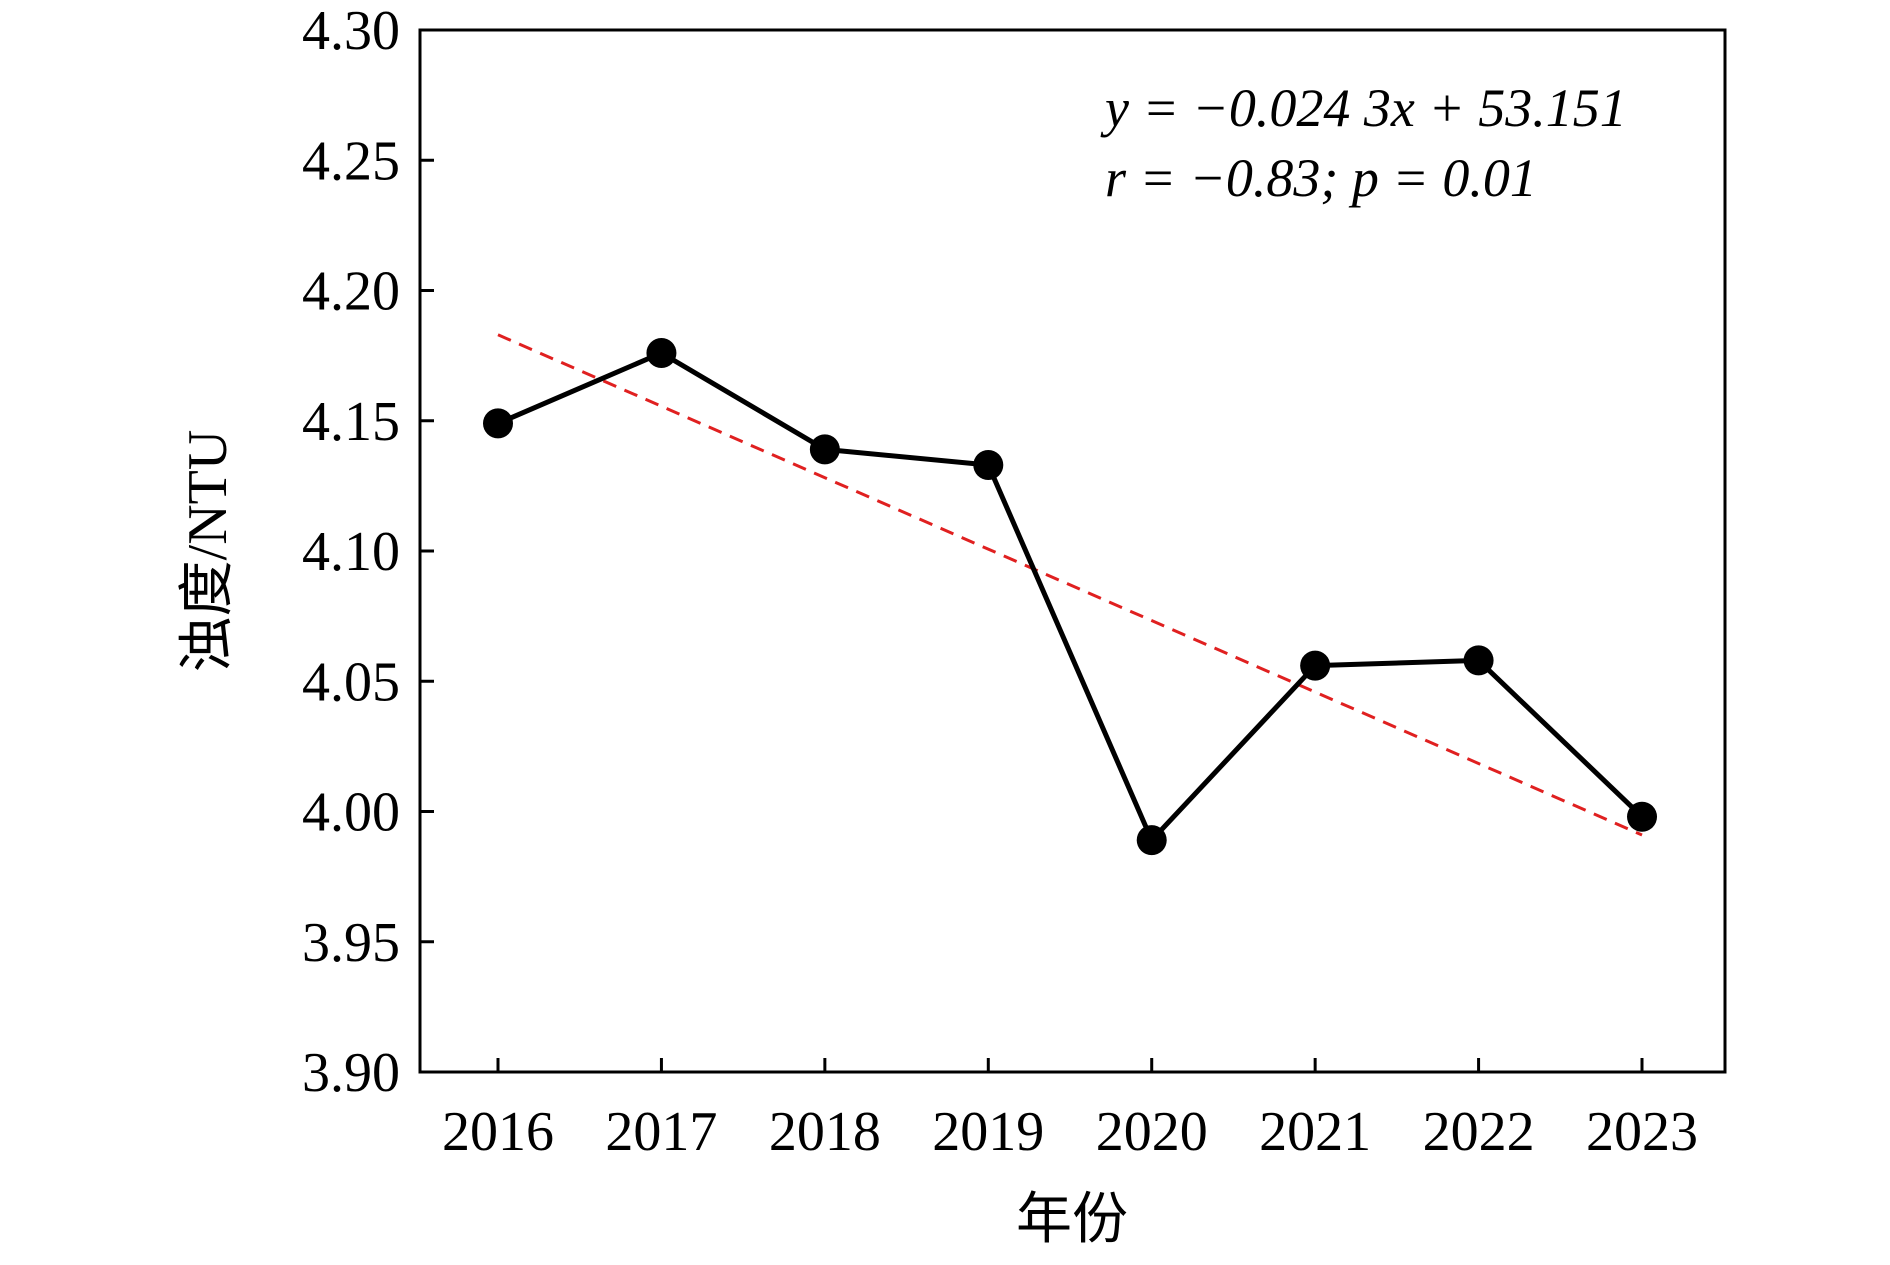  Describe the element at coordinates (351, 161) in the screenshot. I see `y-tick-label: 4.25` at that location.